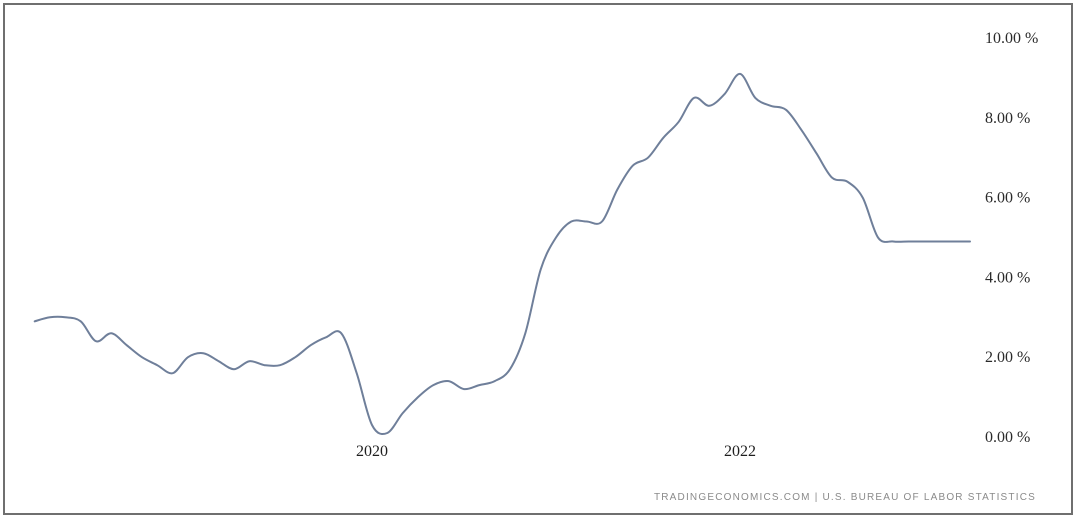 Image resolution: width=1078 pixels, height=524 pixels. What do you see at coordinates (1011, 38) in the screenshot?
I see `y-tick-label: 10.00 %` at bounding box center [1011, 38].